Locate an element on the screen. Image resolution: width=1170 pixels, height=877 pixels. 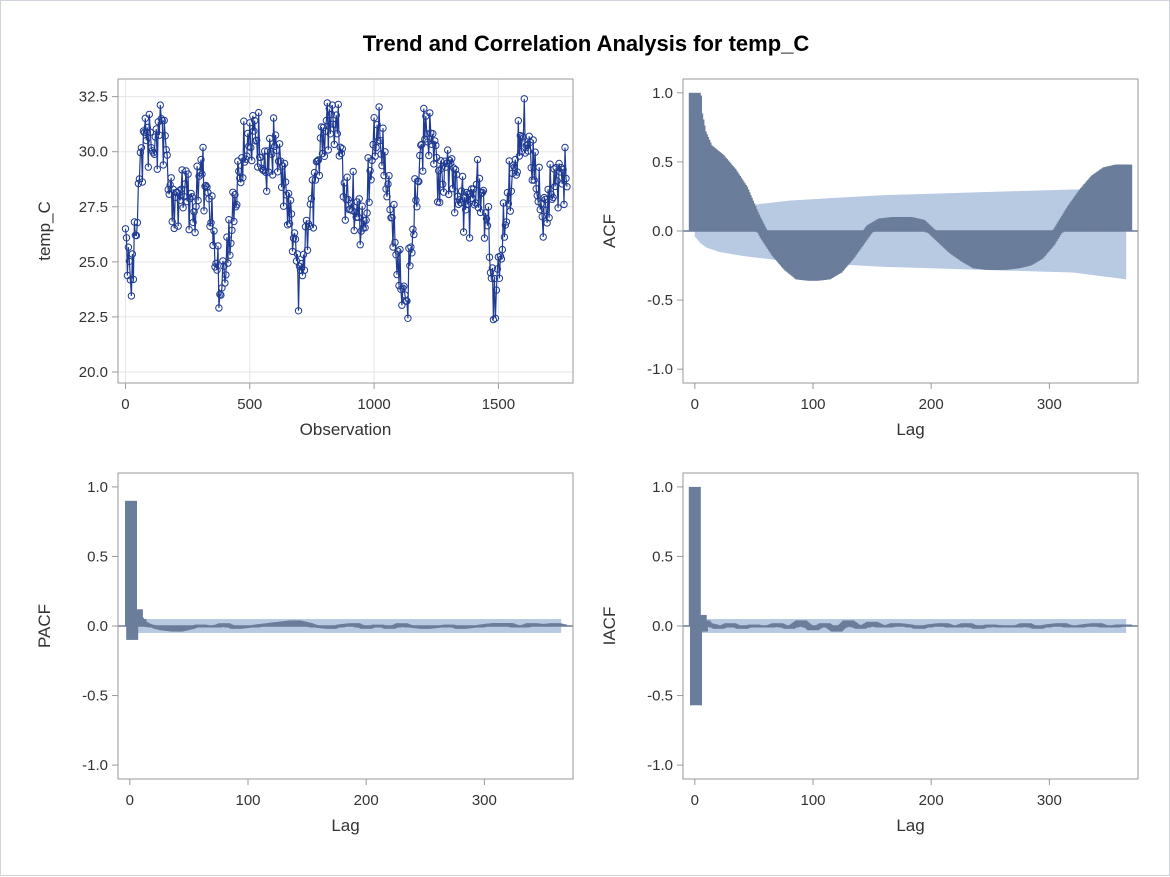
y-tick-label: -1.0 is located at coordinates (660, 369).